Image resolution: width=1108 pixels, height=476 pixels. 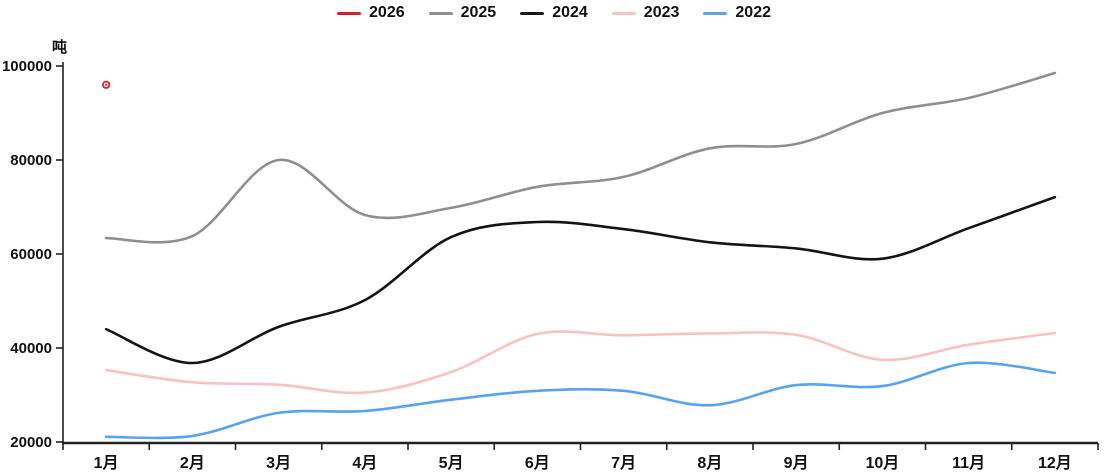 I want to click on x-axis-tick-label: 11月, so click(x=968, y=463).